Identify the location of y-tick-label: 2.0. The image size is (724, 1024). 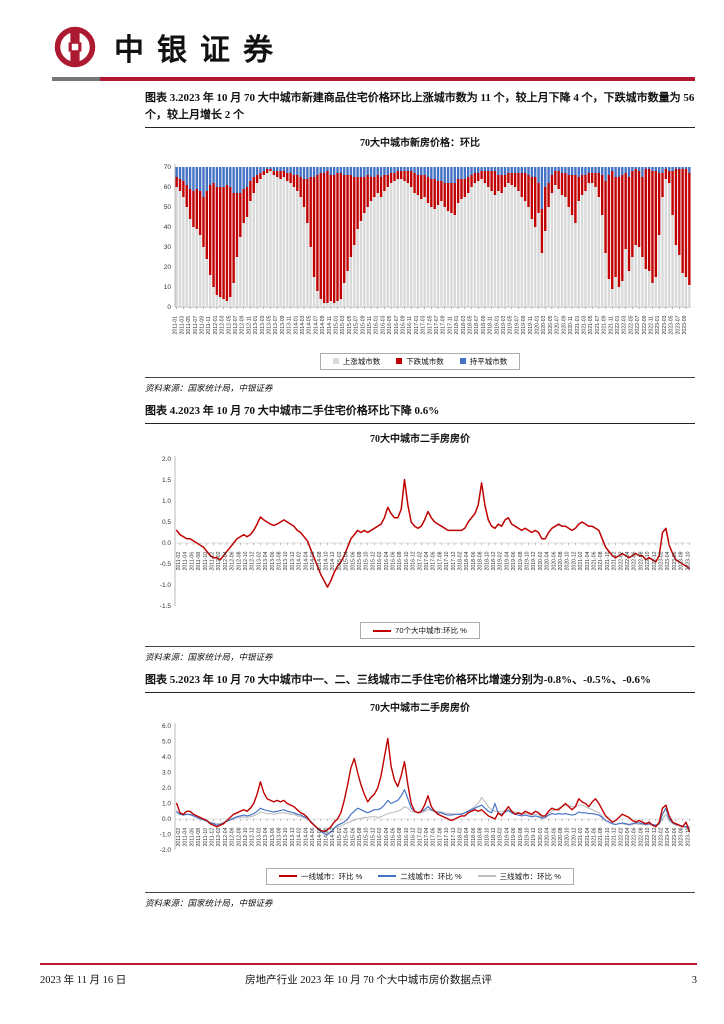
(166, 459).